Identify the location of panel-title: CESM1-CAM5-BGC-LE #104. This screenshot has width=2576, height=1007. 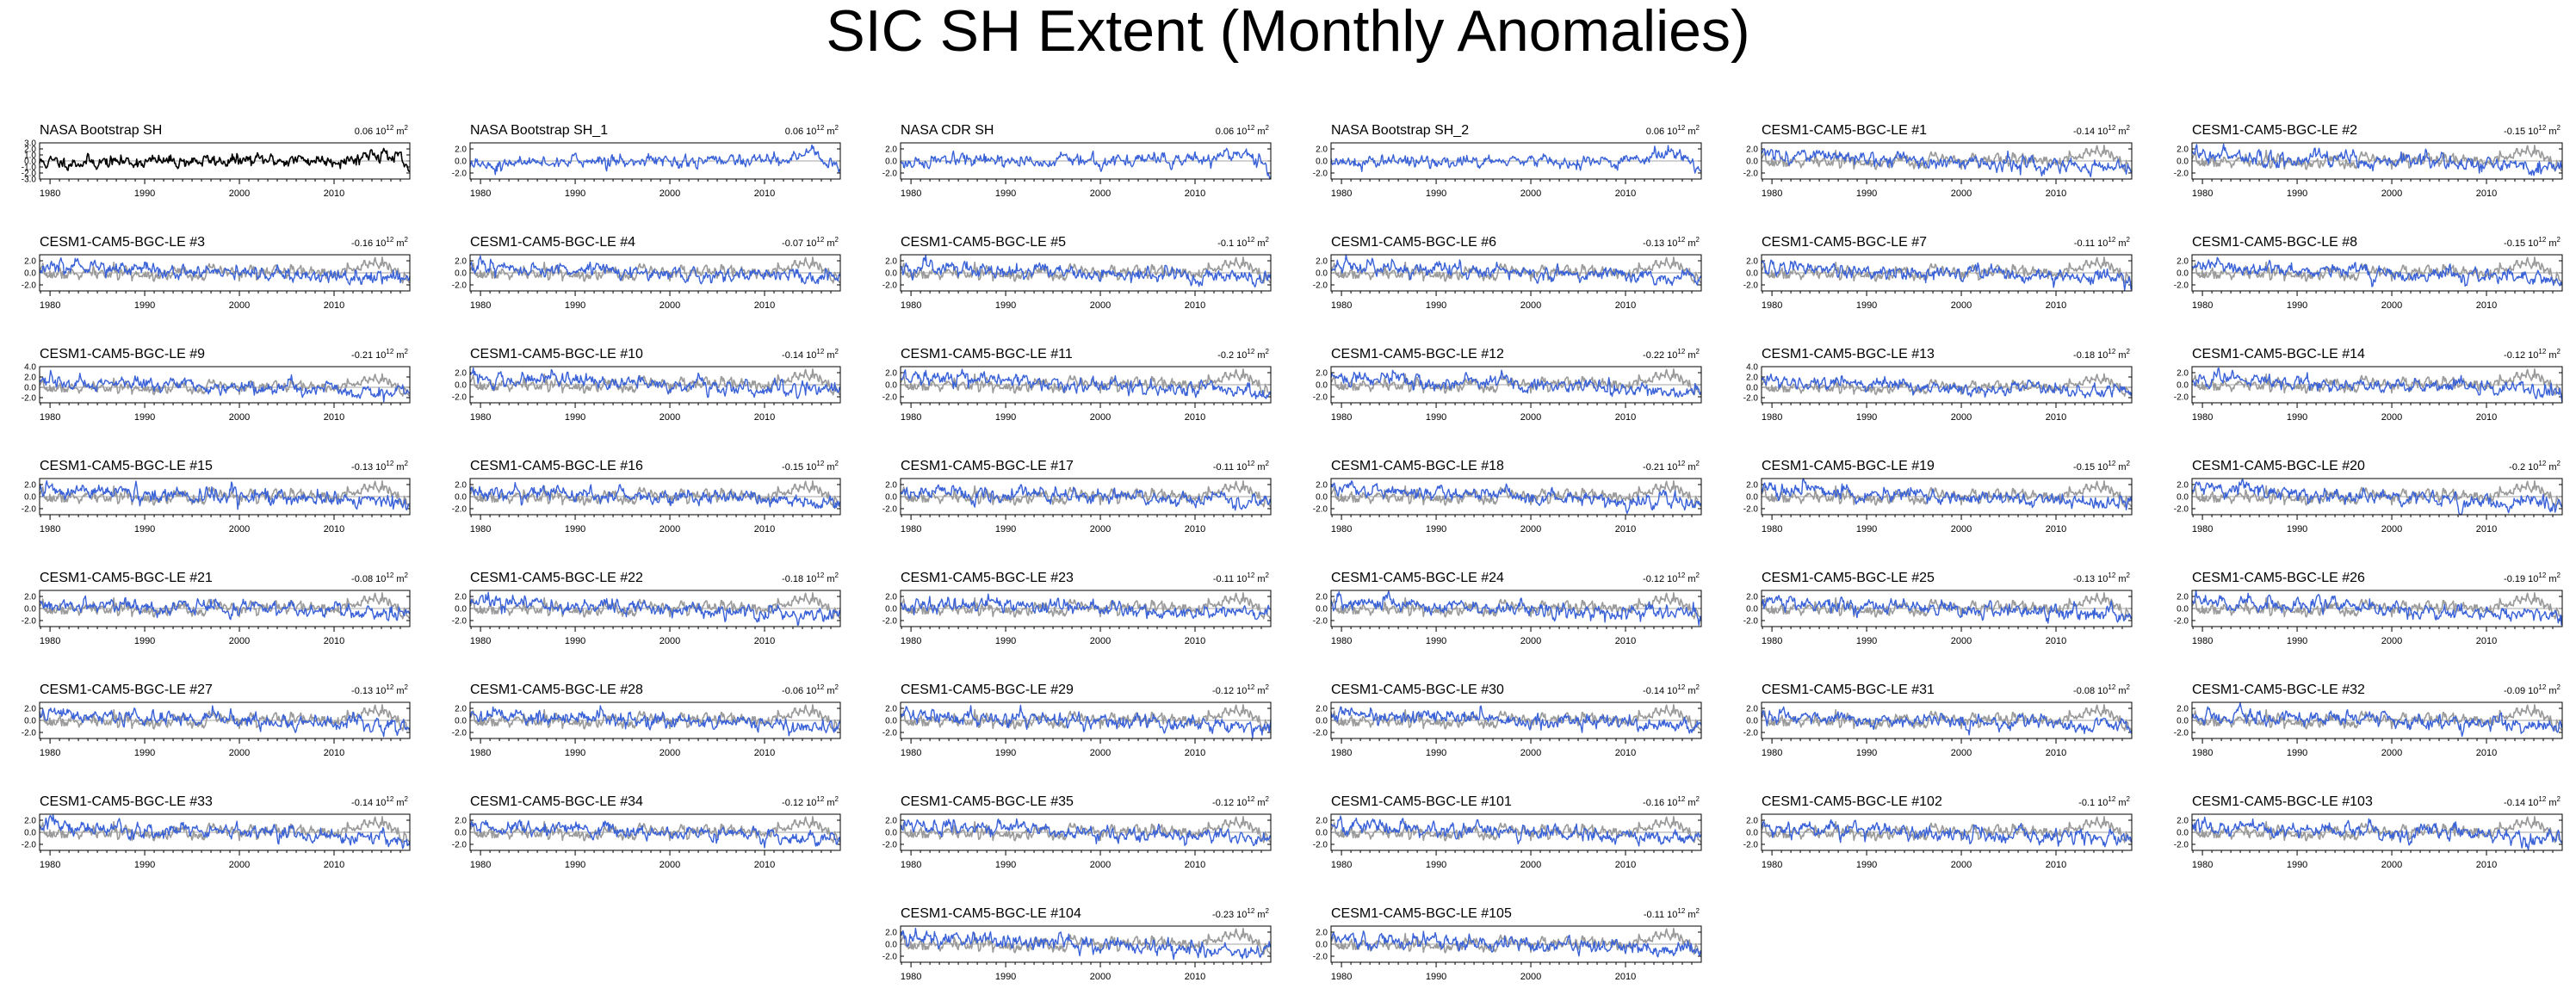
(991, 914).